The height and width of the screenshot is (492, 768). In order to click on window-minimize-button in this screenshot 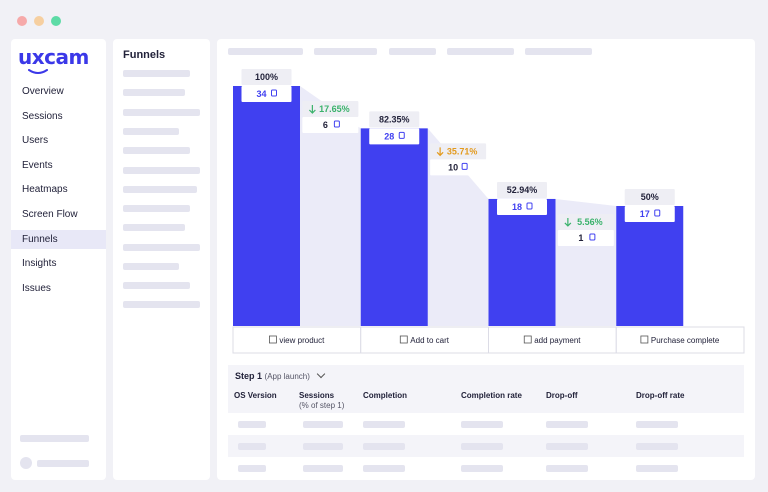, I will do `click(39, 21)`.